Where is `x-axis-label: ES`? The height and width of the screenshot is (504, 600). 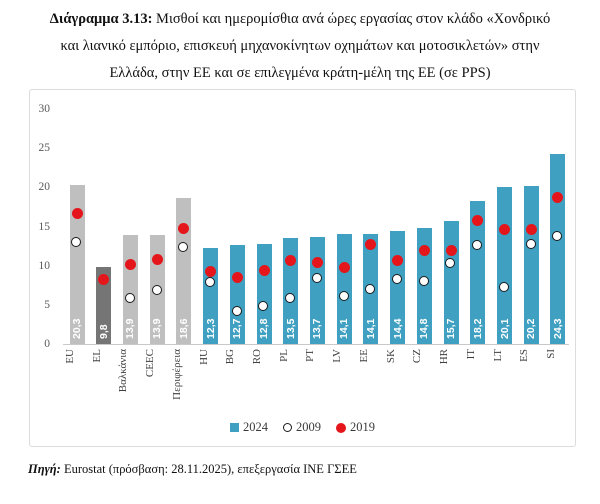
x-axis-label: ES is located at coordinates (524, 355).